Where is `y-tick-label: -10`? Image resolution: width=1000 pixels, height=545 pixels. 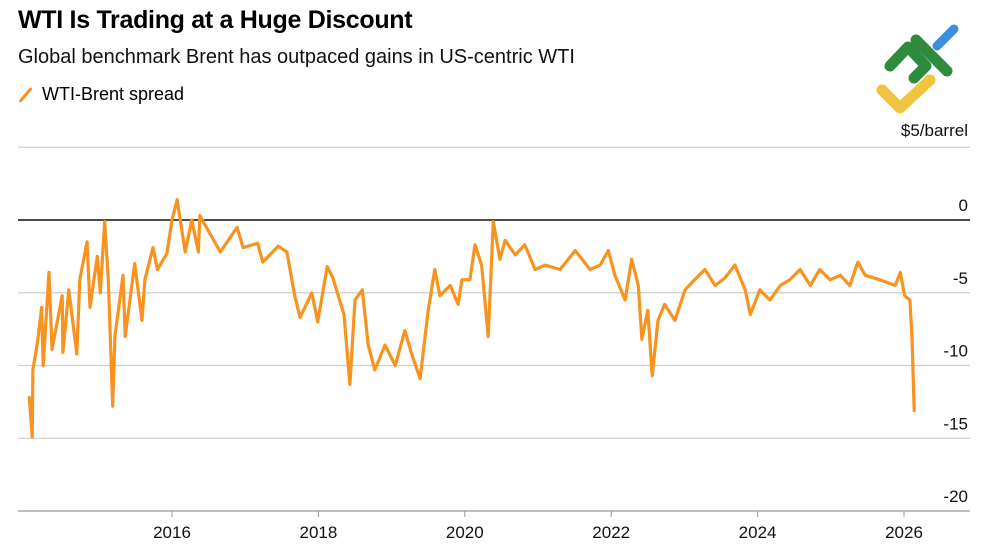
y-tick-label: -10 is located at coordinates (955, 351).